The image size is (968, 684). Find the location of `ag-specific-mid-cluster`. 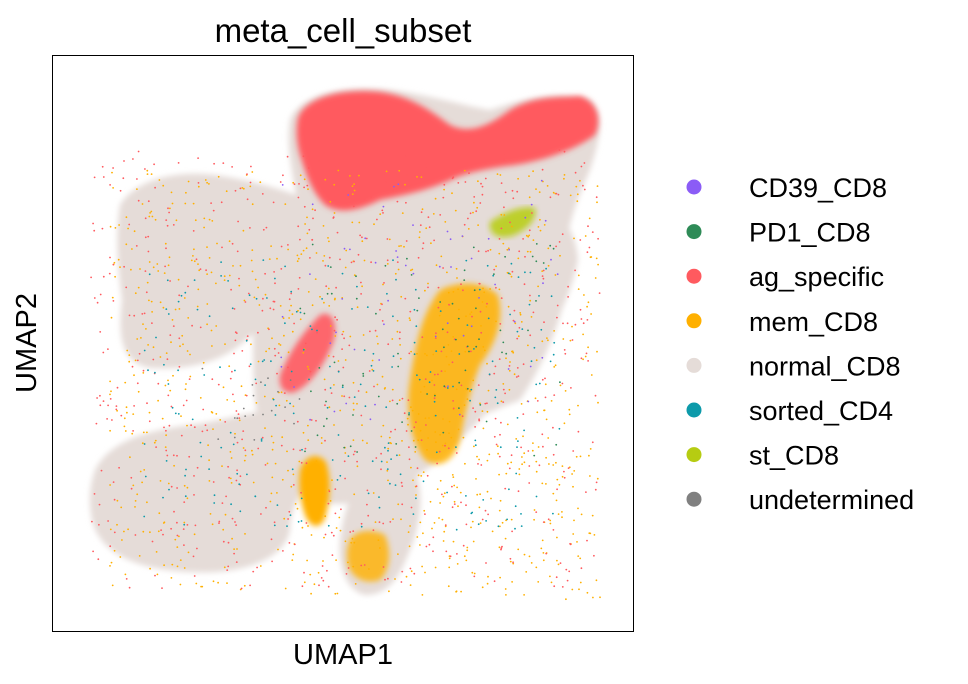

ag-specific-mid-cluster is located at coordinates (307, 353).